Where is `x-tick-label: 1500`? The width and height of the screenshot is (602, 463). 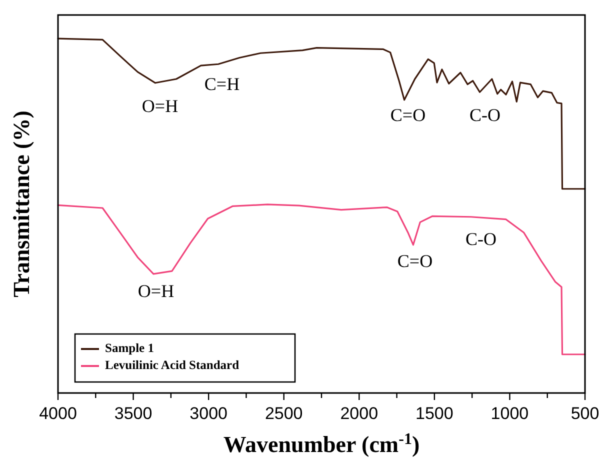
x-tick-label: 1500 is located at coordinates (435, 413).